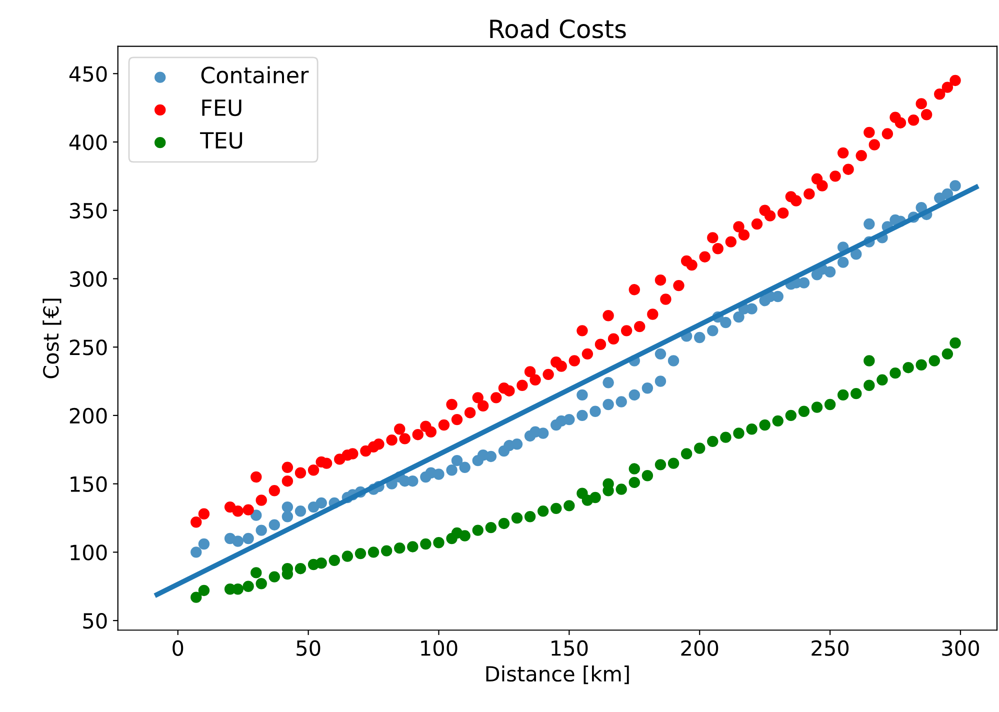  Describe the element at coordinates (88, 142) in the screenshot. I see `y-tick-label: 400` at that location.